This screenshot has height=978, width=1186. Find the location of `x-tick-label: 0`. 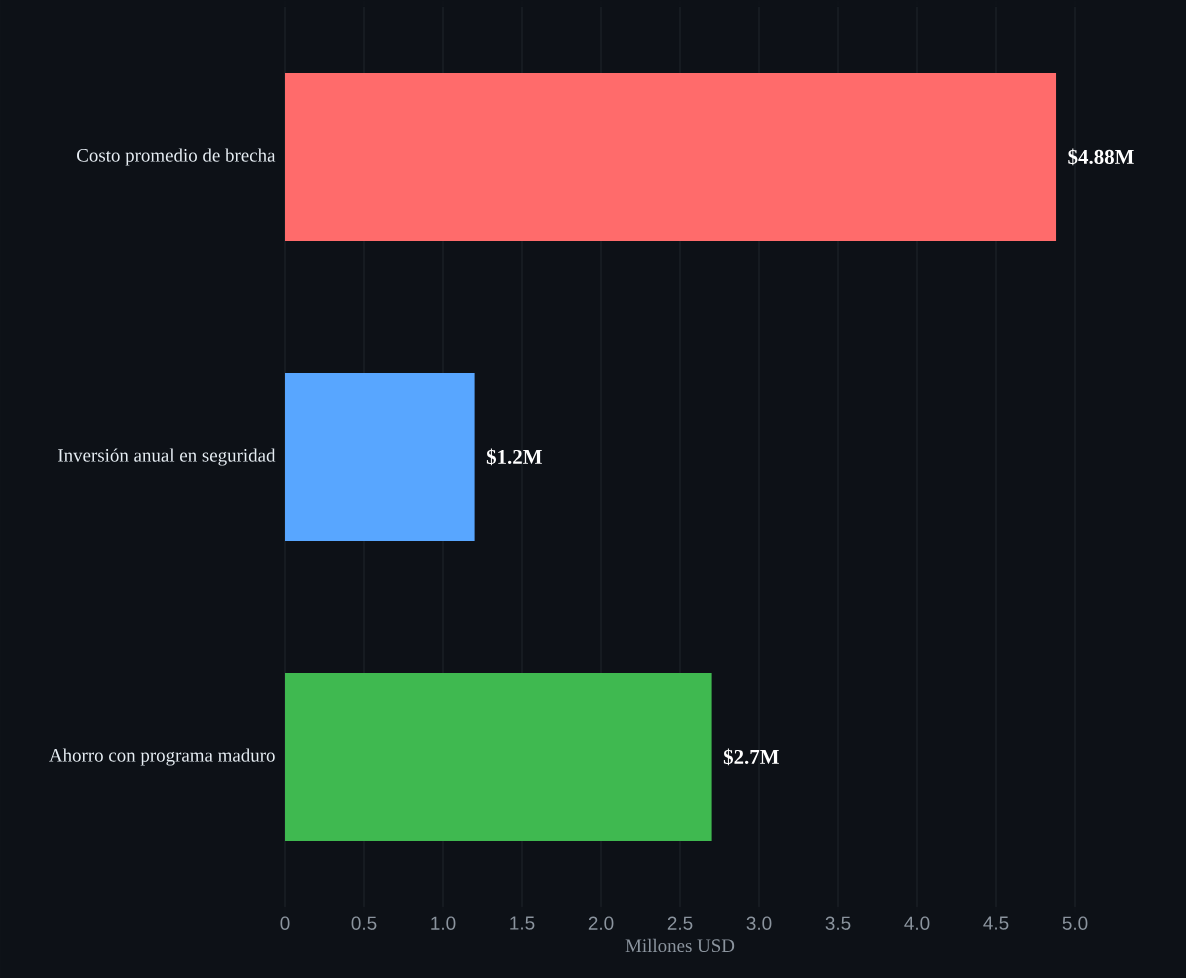

x-tick-label: 0 is located at coordinates (285, 923).